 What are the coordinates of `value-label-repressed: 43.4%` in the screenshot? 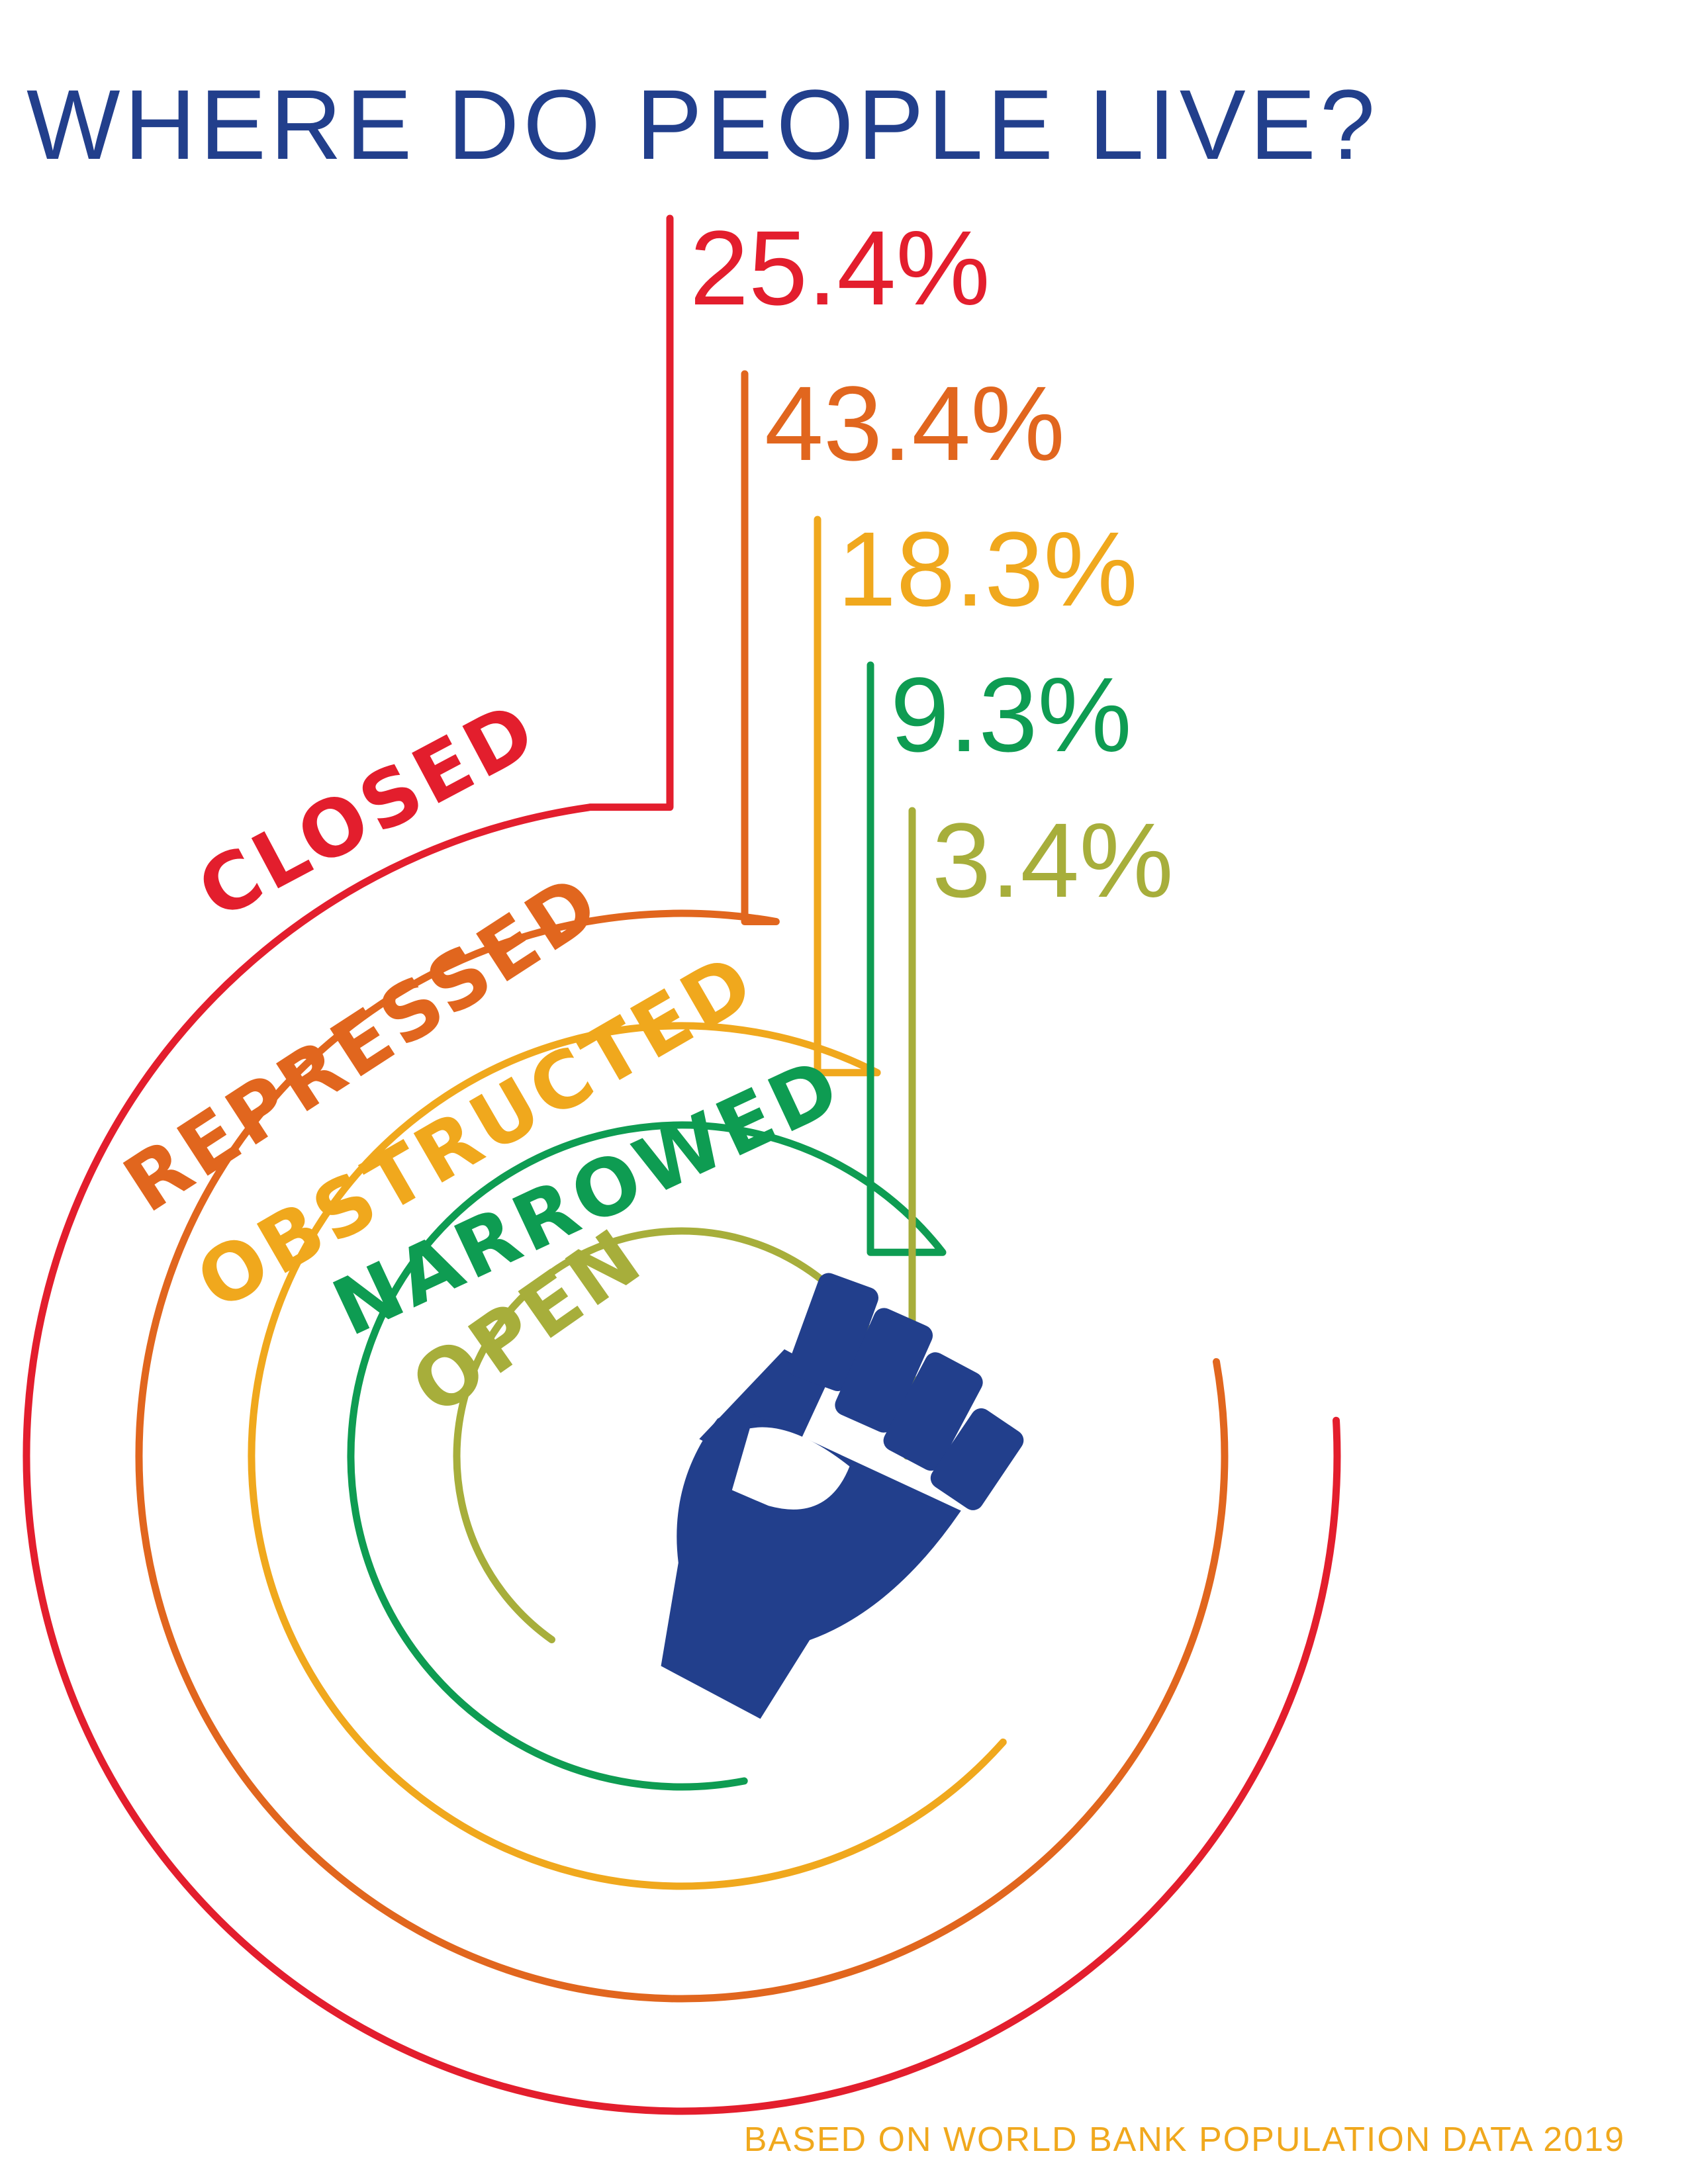 It's located at (915, 423).